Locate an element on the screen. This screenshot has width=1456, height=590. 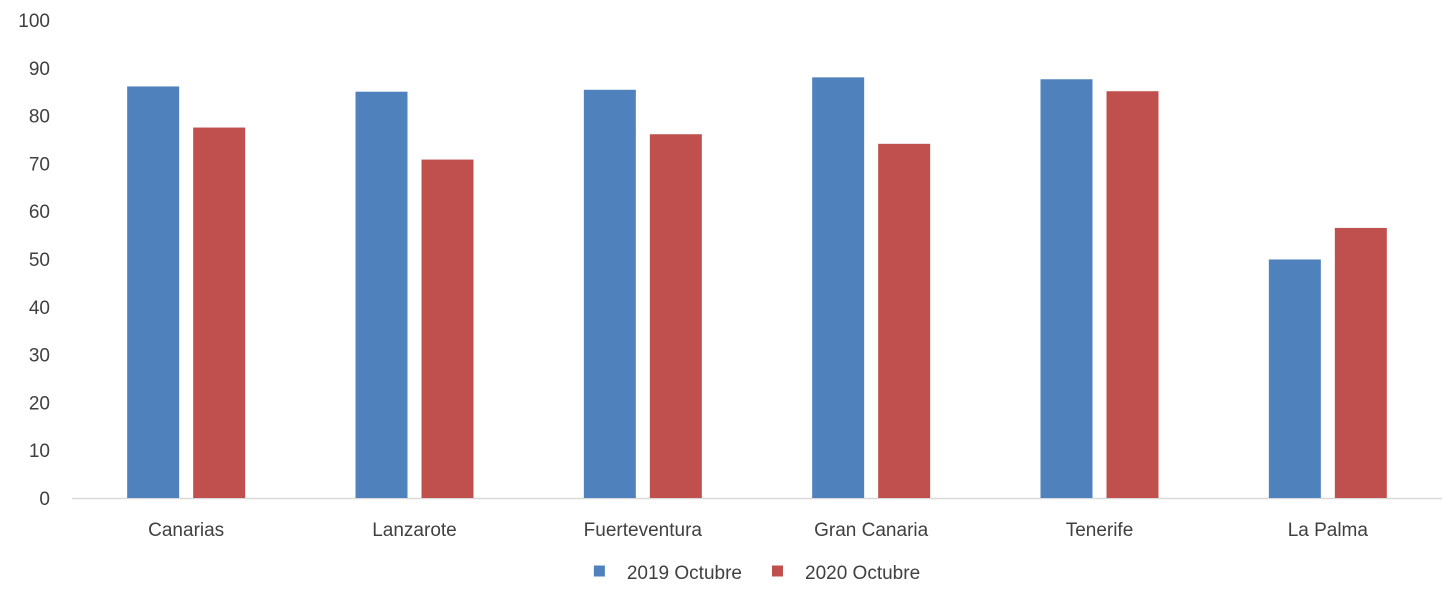
x-tick-label: La Palma is located at coordinates (1328, 530).